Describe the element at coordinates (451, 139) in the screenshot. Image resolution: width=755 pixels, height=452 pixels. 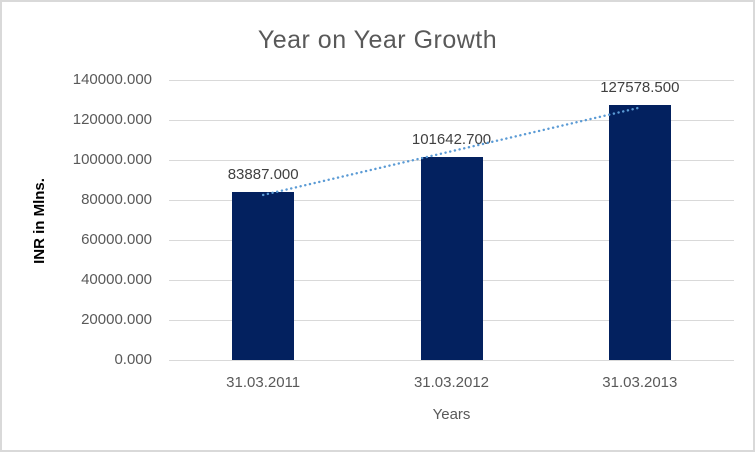
I see `bar-data-label: 101642.700` at that location.